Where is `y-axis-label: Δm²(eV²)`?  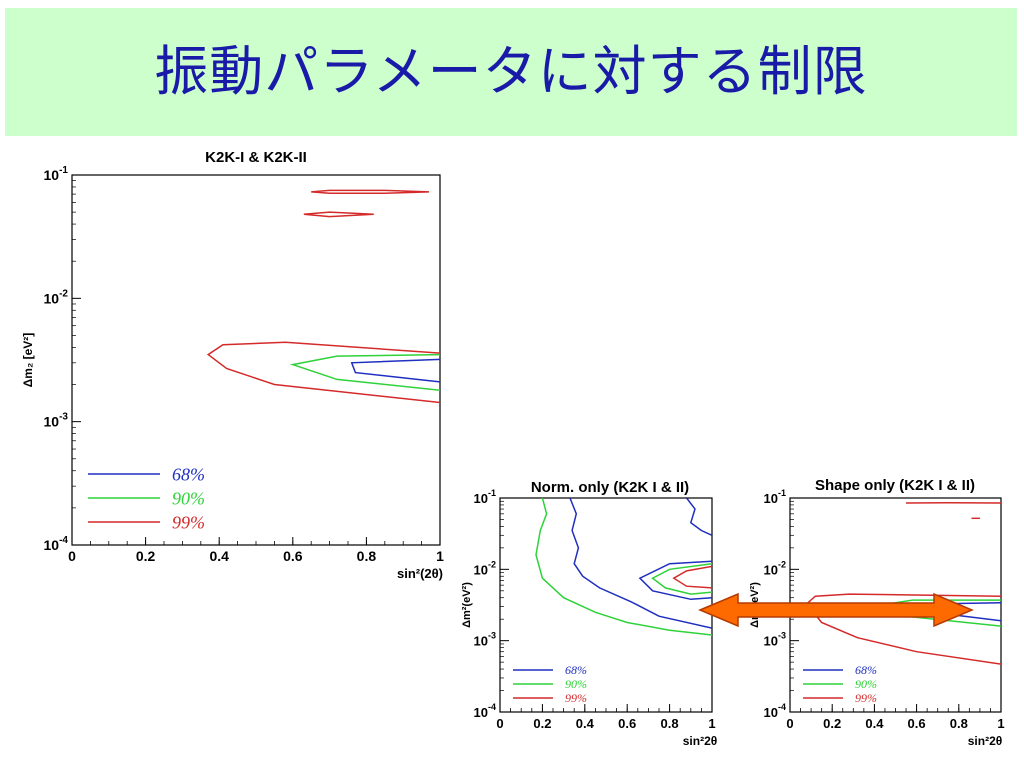 y-axis-label: Δm²(eV²) is located at coordinates (467, 605).